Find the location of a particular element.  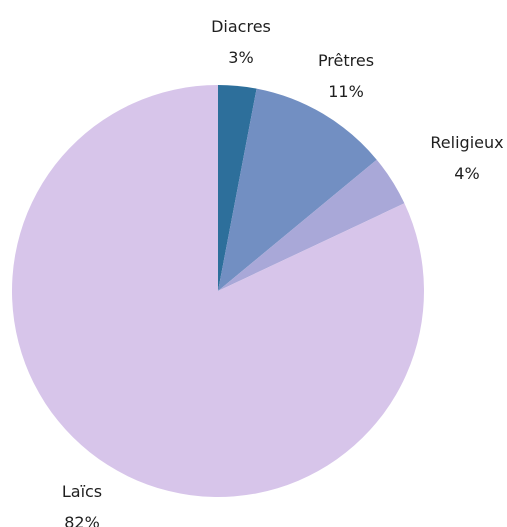

pie-slice-diacres is located at coordinates (237, 188).